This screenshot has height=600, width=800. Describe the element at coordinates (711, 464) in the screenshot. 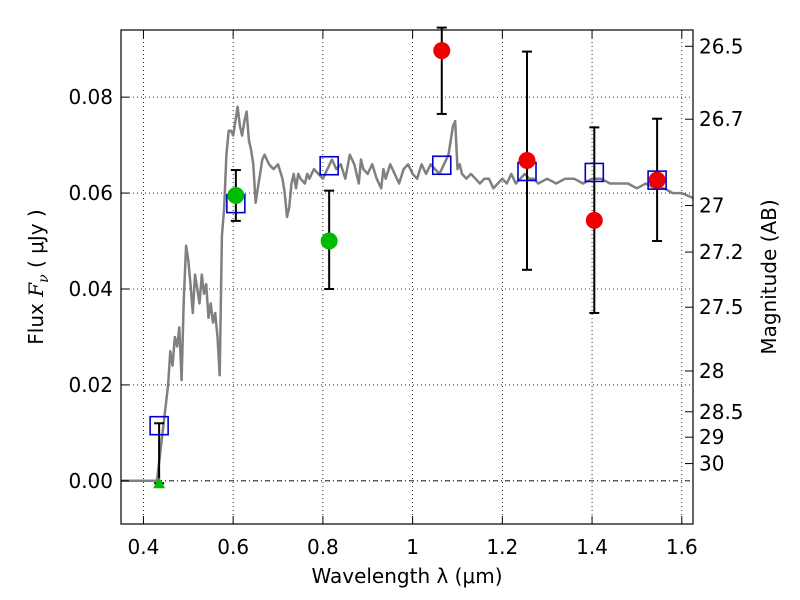

I see `magnitude-tick-label: 30` at that location.